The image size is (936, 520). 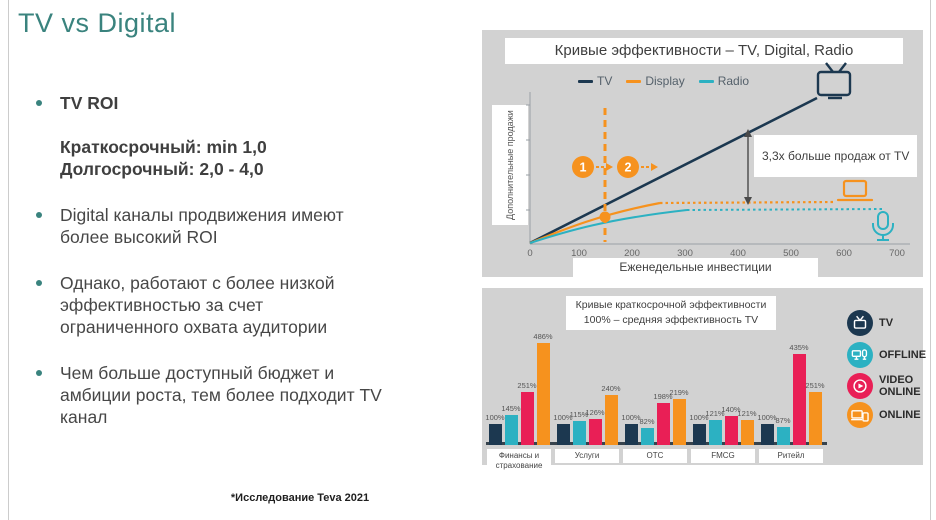 What do you see at coordinates (748, 167) in the screenshot?
I see `gap-arrow` at bounding box center [748, 167].